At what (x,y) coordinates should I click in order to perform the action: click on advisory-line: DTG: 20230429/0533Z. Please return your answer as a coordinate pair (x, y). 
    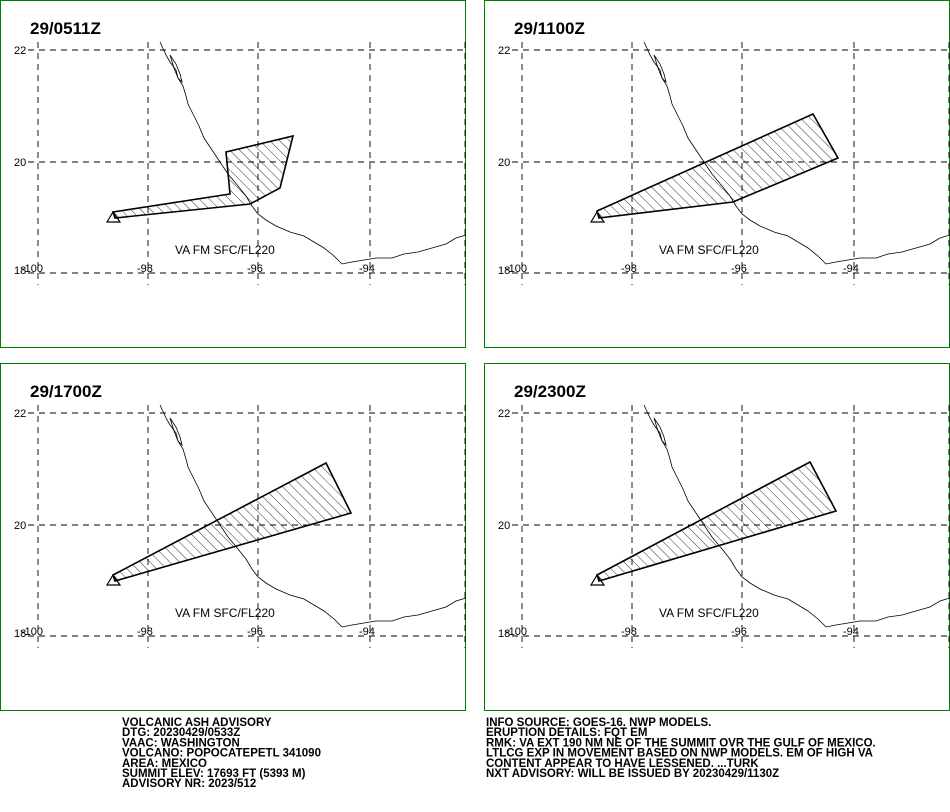
    Looking at the image, I should click on (181, 733).